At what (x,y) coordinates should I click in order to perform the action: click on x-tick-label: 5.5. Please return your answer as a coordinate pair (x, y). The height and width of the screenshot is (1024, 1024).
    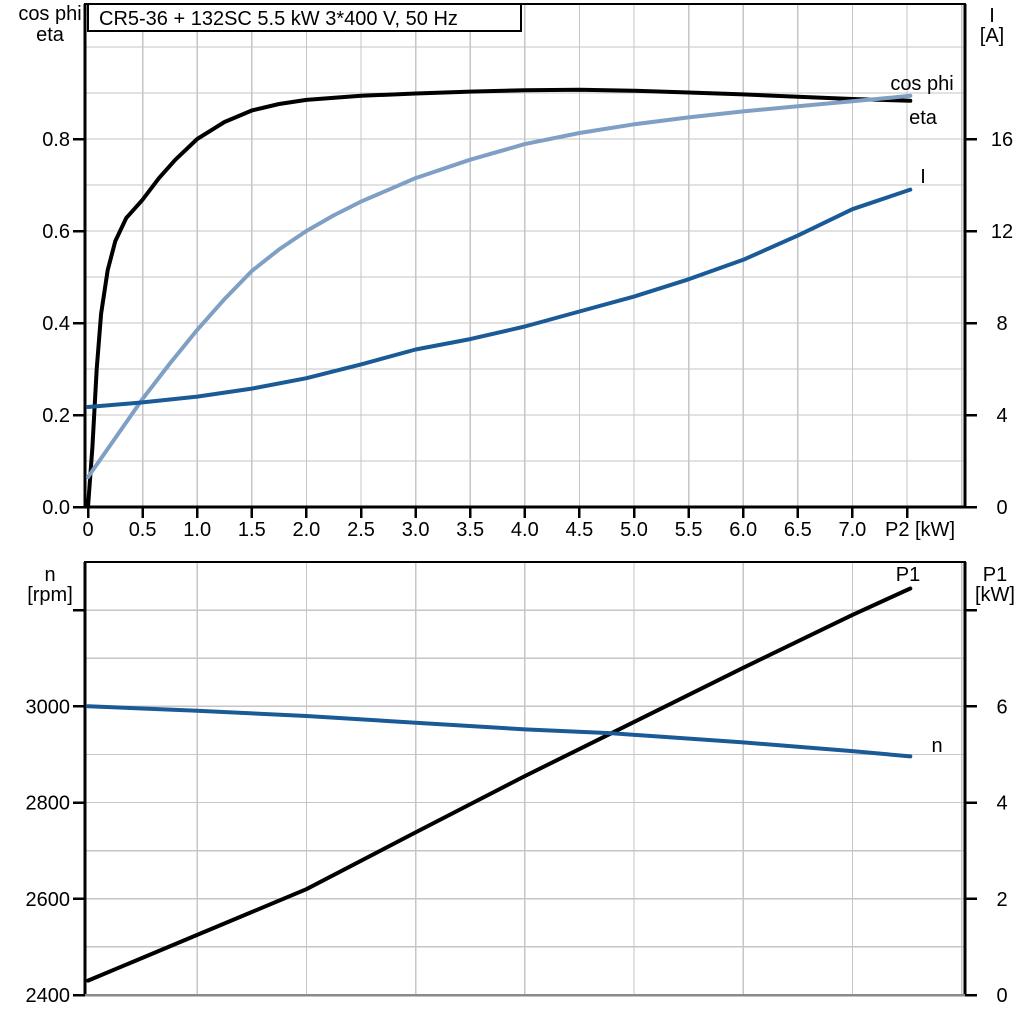
    Looking at the image, I should click on (689, 530).